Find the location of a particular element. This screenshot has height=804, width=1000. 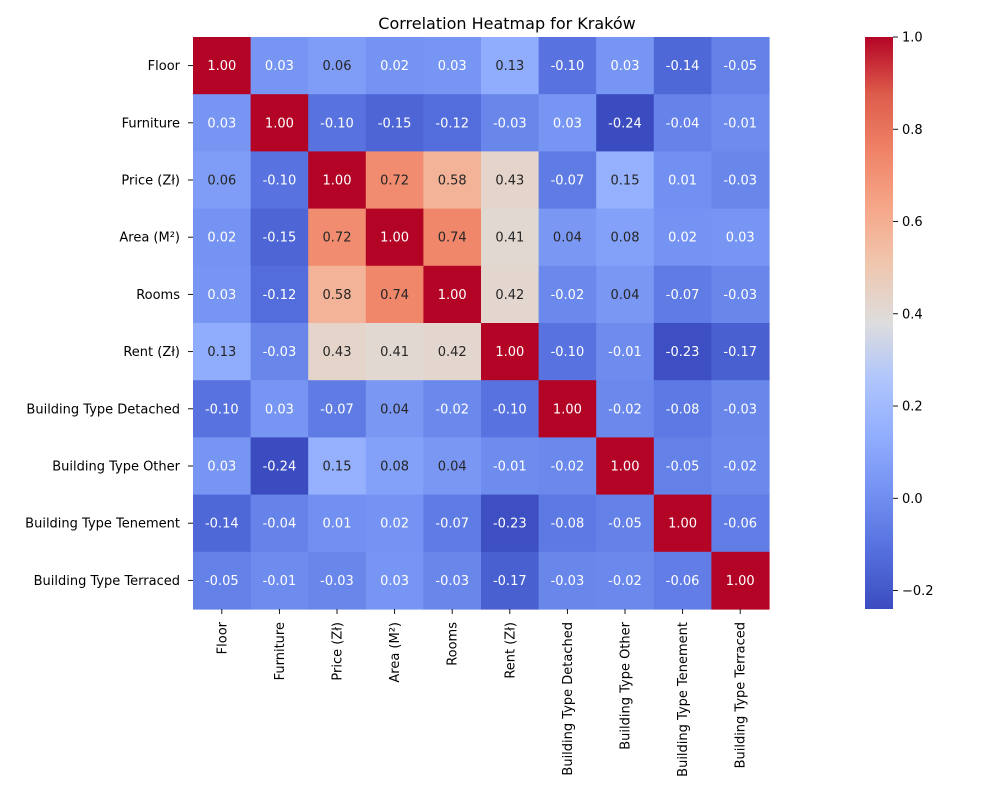

cell-value-label: -0.08 is located at coordinates (683, 409).